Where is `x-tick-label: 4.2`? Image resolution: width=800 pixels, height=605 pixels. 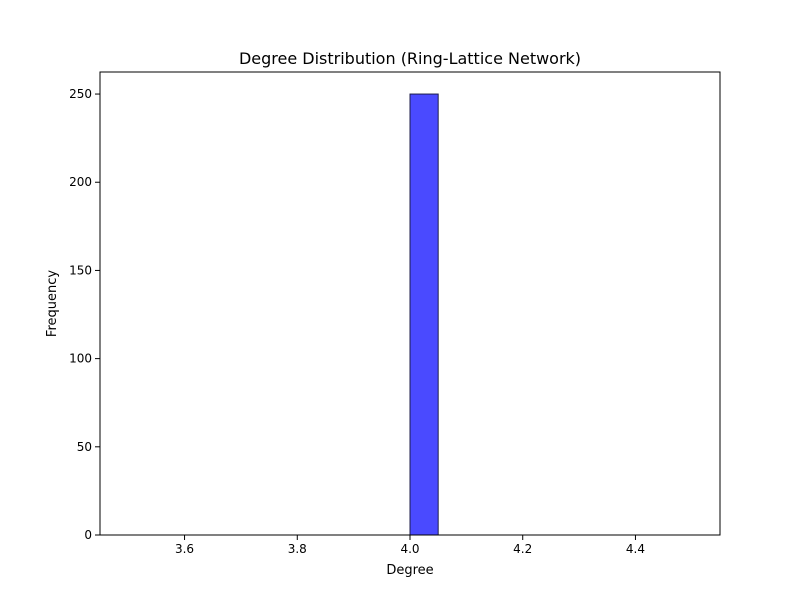 x-tick-label: 4.2 is located at coordinates (522, 549).